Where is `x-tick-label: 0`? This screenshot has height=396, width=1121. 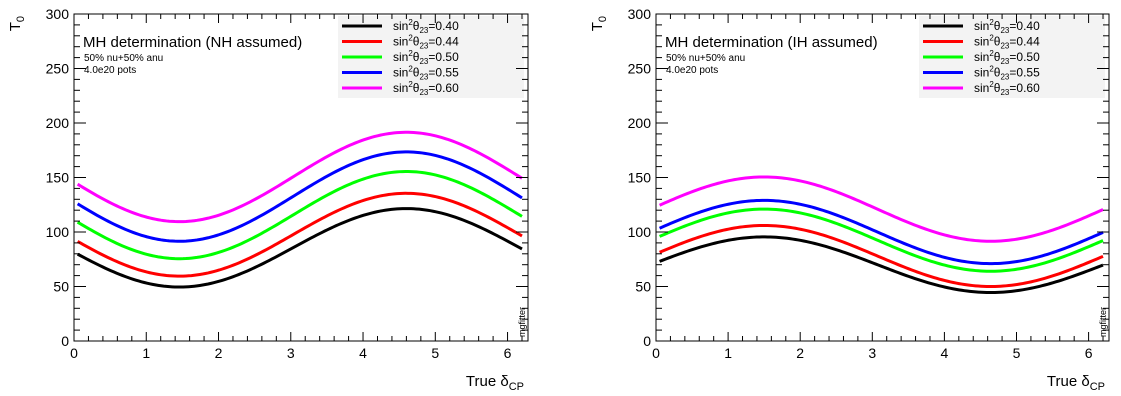 x-tick-label: 0 is located at coordinates (74, 353).